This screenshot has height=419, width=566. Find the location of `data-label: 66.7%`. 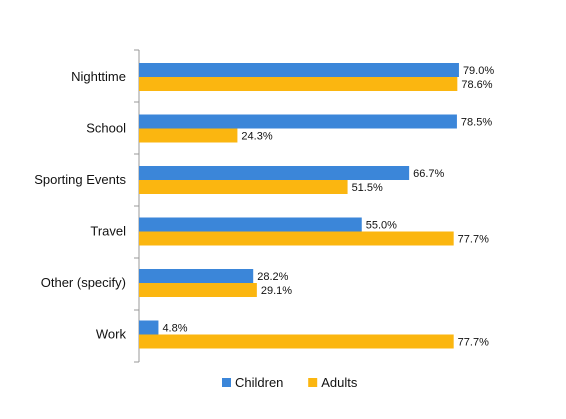

data-label: 66.7% is located at coordinates (428, 174).